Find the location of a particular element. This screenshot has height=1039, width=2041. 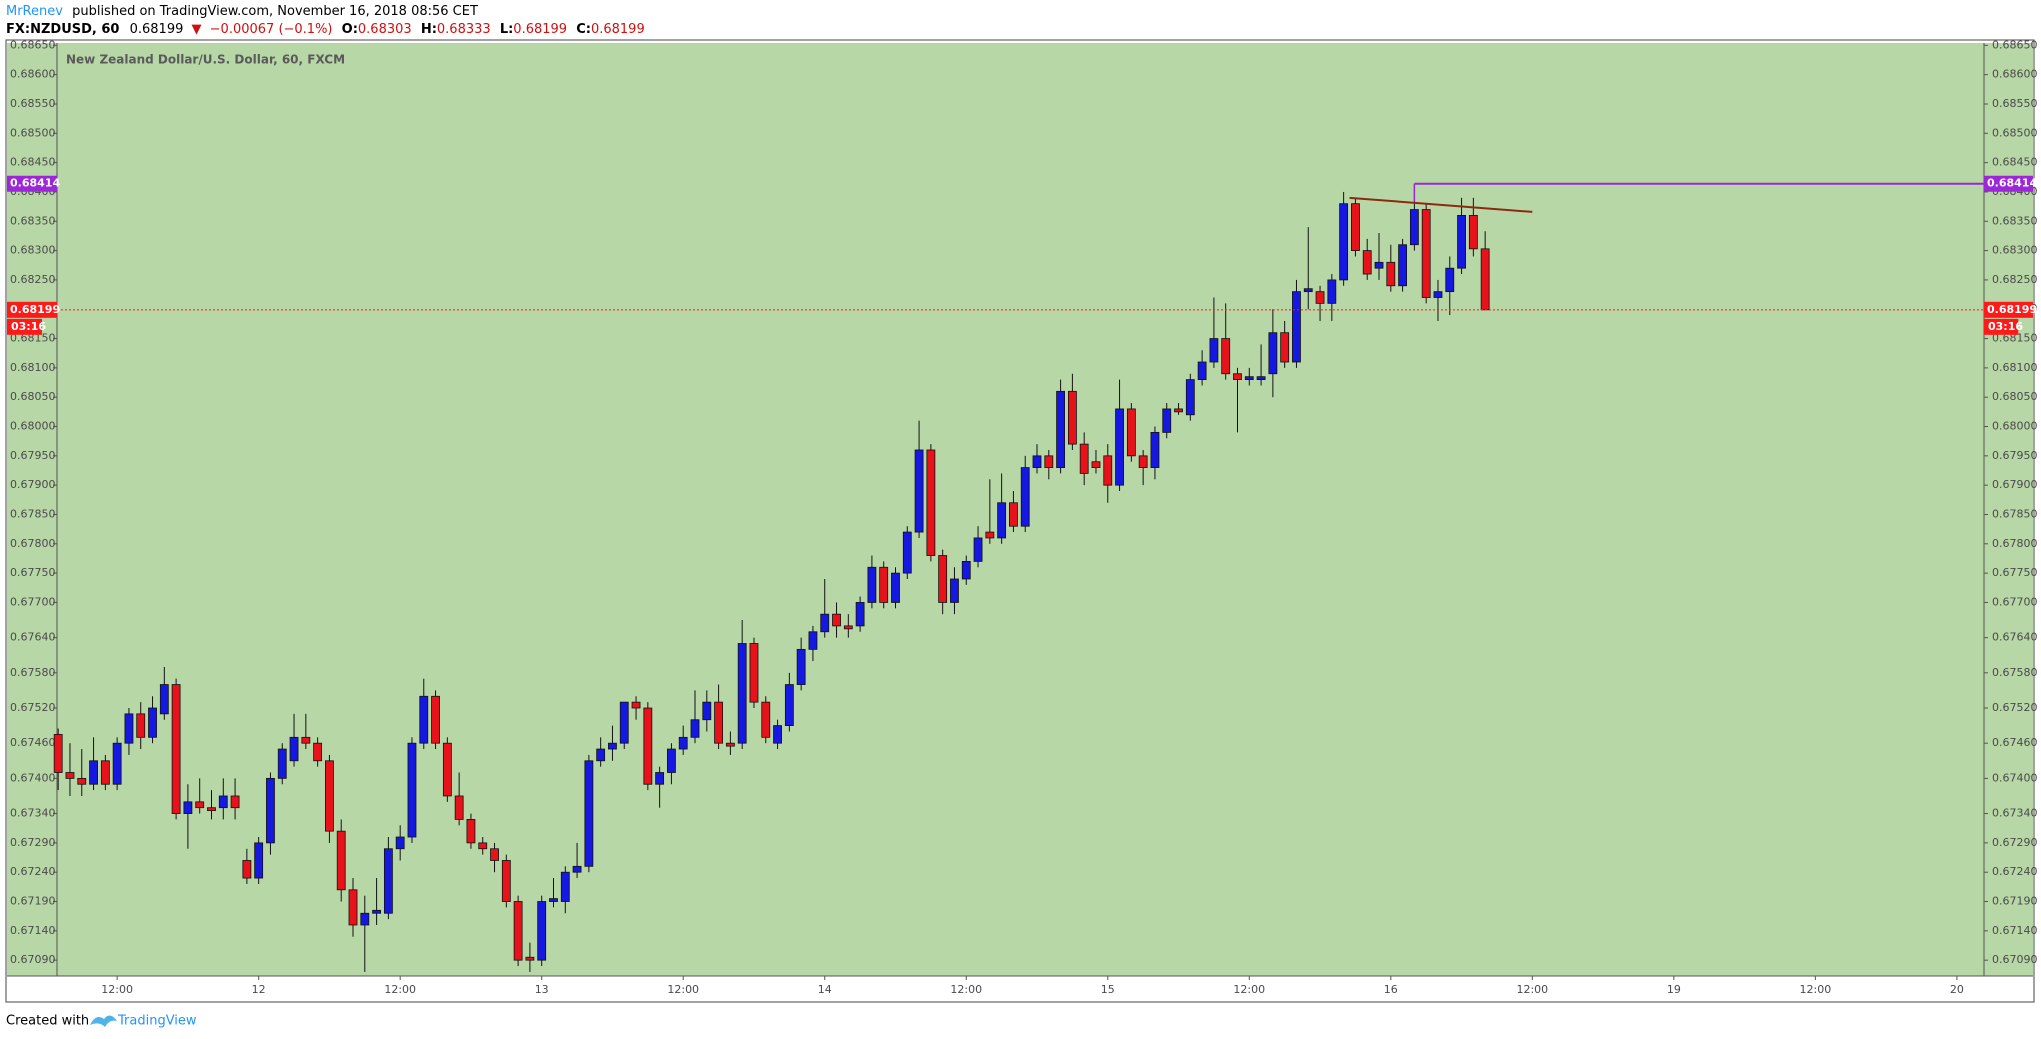

x-tick-label: 14 is located at coordinates (825, 989).